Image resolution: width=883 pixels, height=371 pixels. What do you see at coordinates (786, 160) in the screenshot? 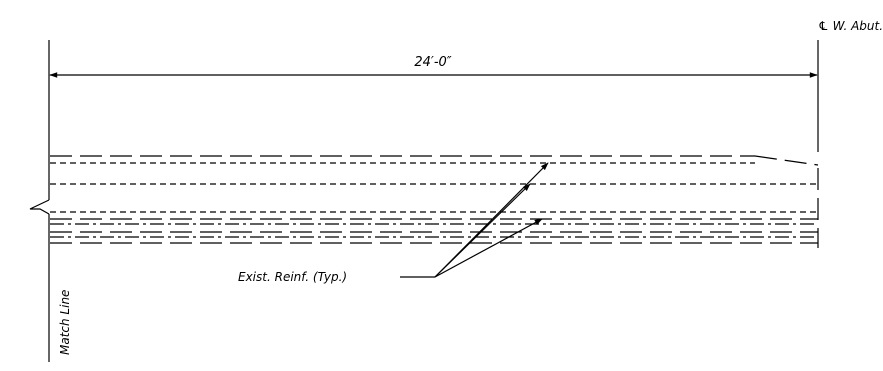
I see `deck-top-chamfer` at bounding box center [786, 160].